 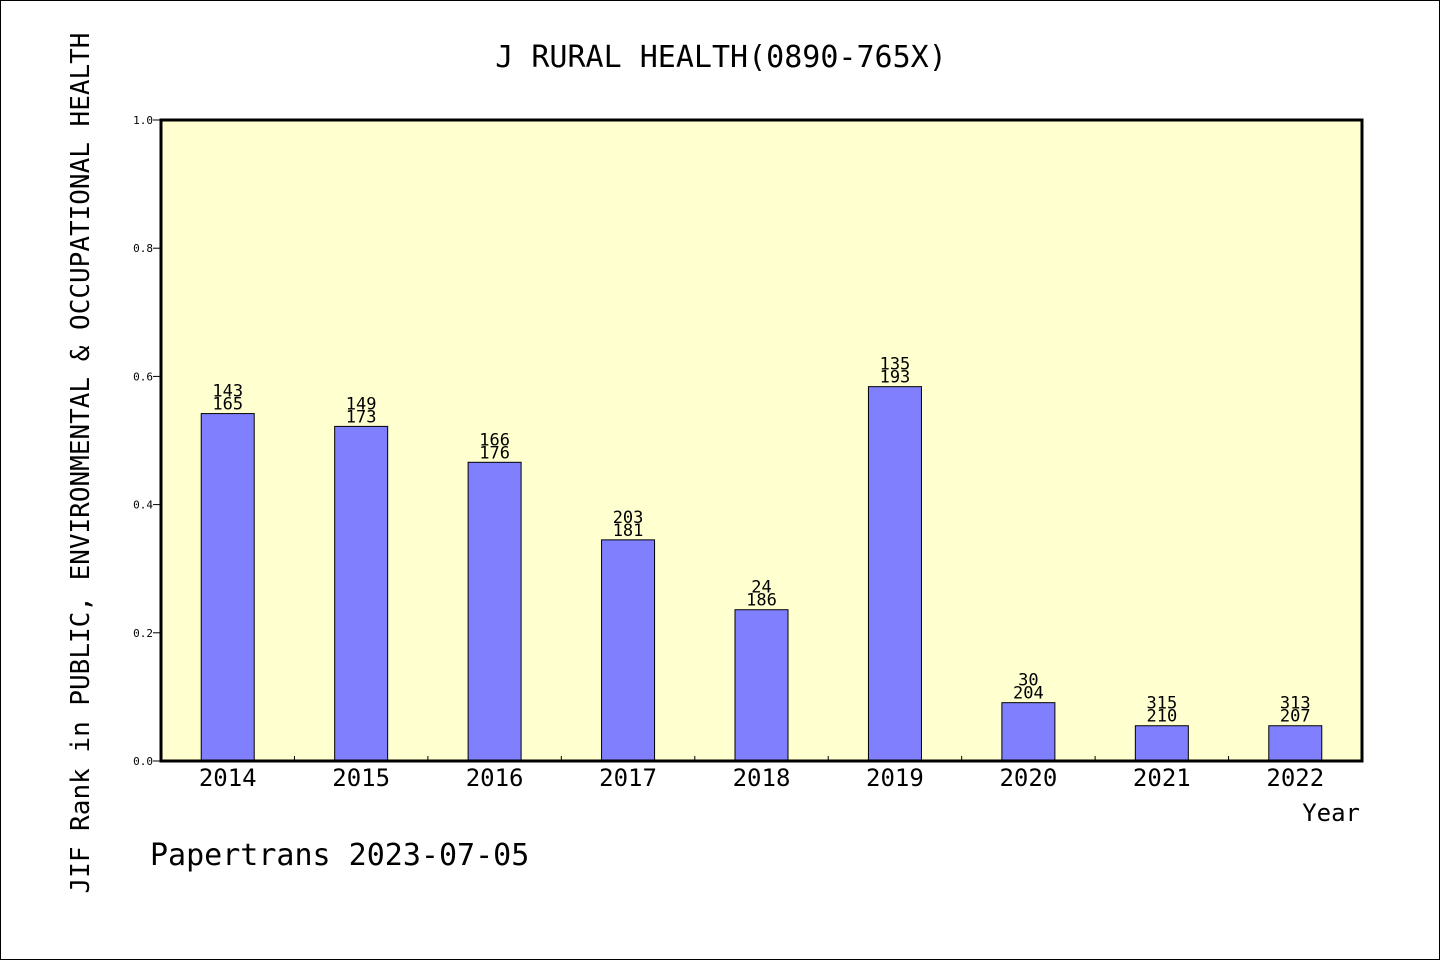 What do you see at coordinates (494, 453) in the screenshot?
I see `bar-label-bottom-2016: 176` at bounding box center [494, 453].